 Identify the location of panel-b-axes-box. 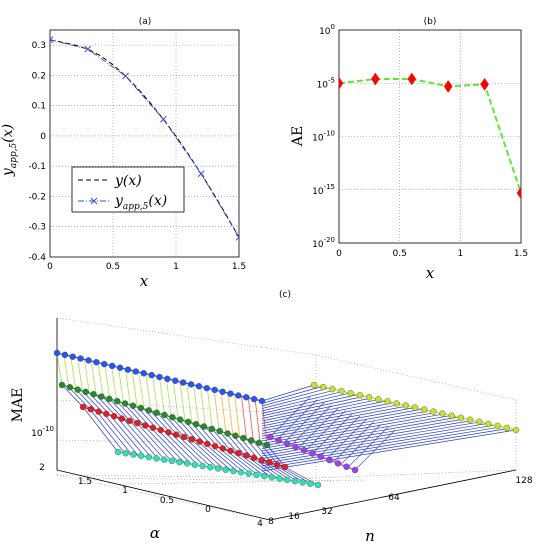
(430, 136).